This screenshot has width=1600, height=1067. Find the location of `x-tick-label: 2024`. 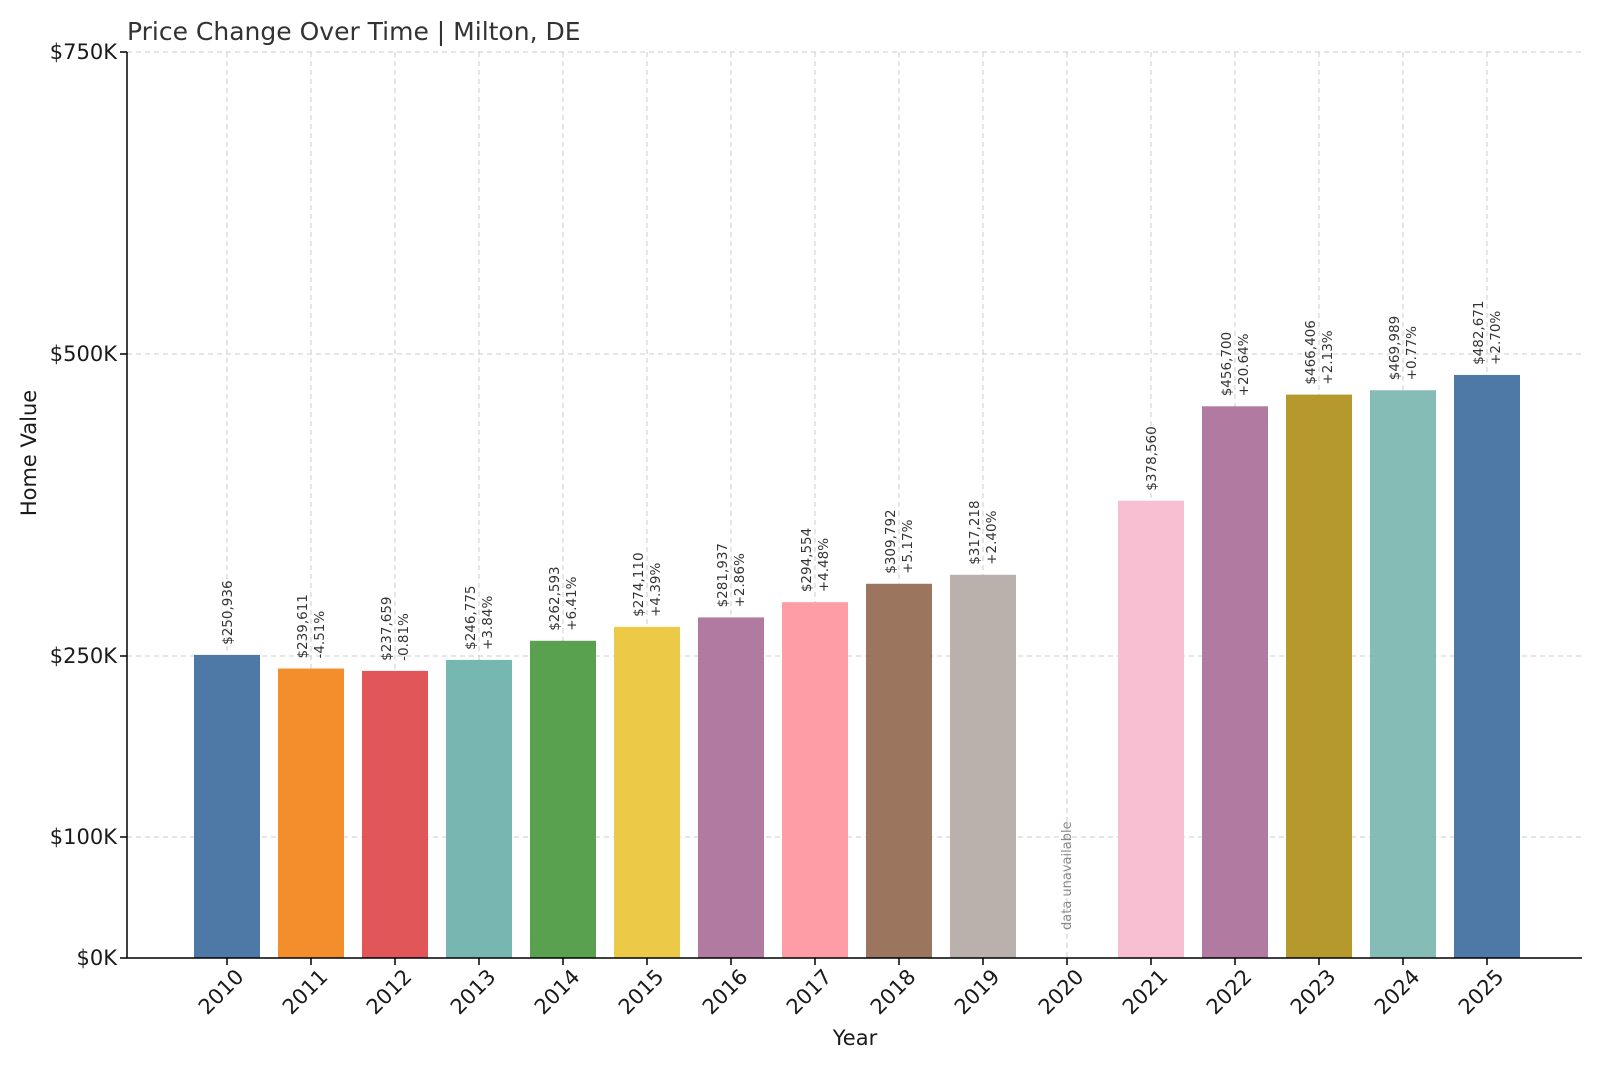

x-tick-label: 2024 is located at coordinates (1397, 992).